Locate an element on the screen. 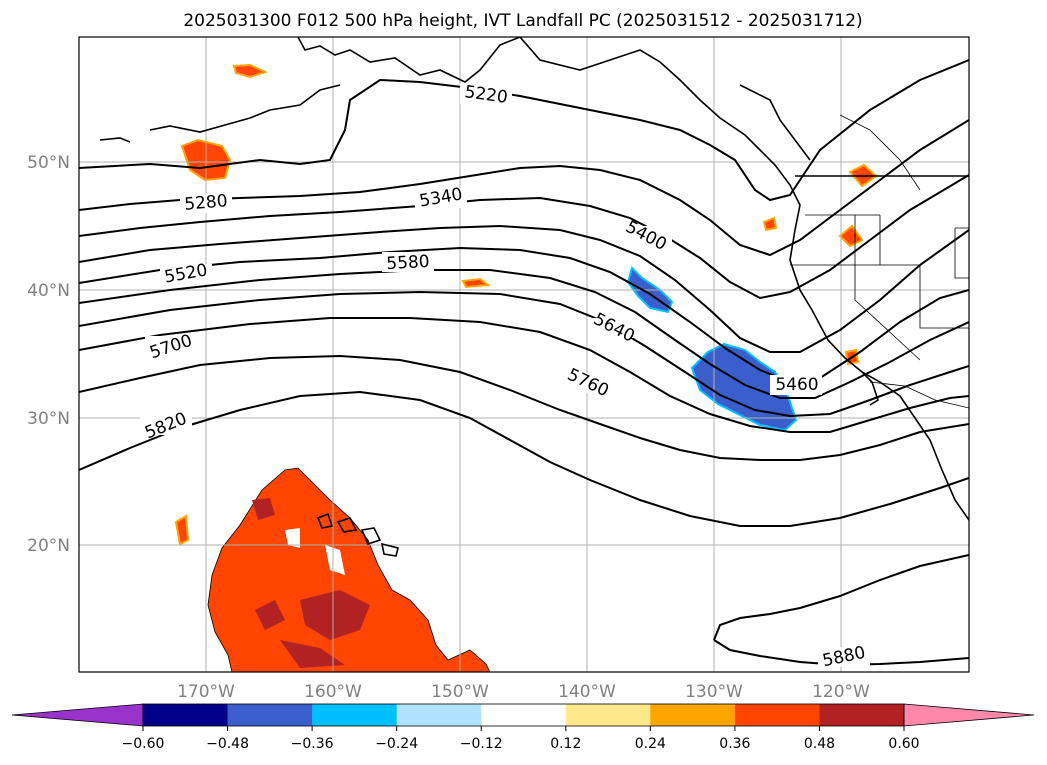 Image resolution: width=1047 pixels, height=765 pixels. colorbar-tick-label: 0.36 is located at coordinates (734, 744).